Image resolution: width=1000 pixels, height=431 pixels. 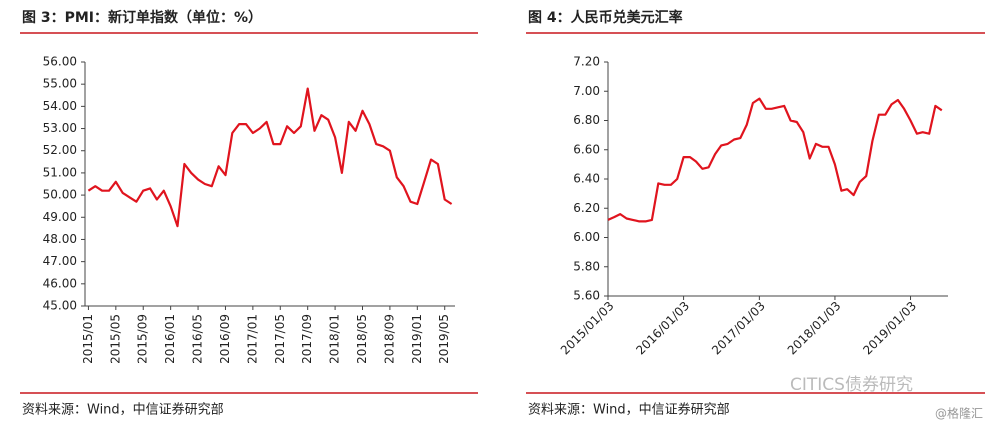 I want to click on y-tick-label: 52.00, so click(x=60, y=150).